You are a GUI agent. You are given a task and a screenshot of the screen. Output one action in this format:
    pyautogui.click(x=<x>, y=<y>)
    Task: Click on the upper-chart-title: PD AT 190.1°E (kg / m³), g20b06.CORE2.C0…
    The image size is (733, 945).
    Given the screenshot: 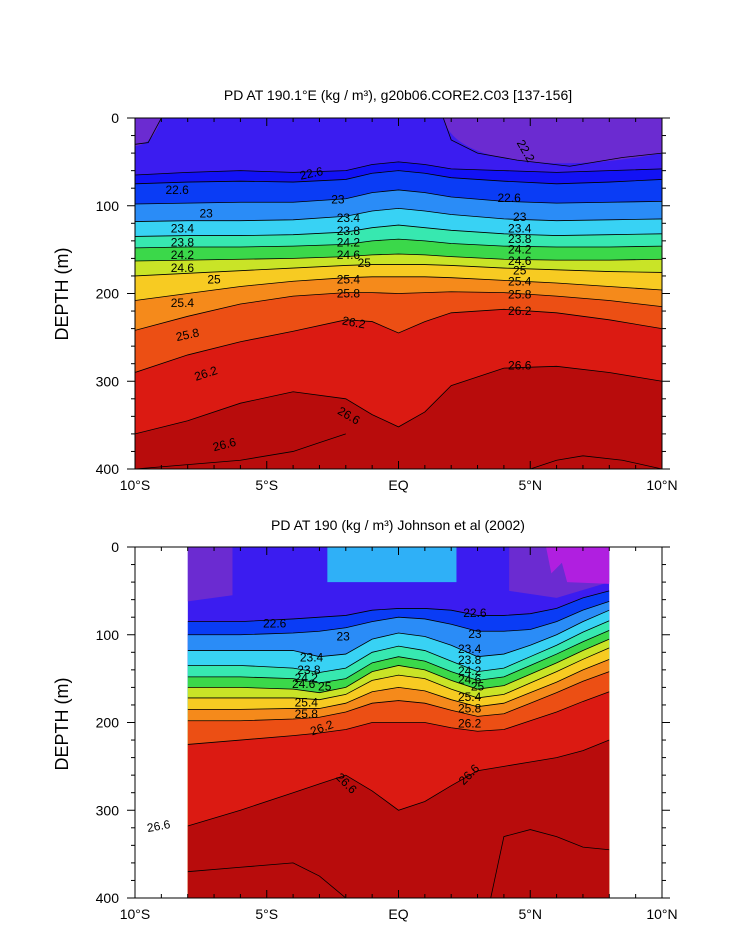 What is the action you would take?
    pyautogui.click(x=398, y=95)
    